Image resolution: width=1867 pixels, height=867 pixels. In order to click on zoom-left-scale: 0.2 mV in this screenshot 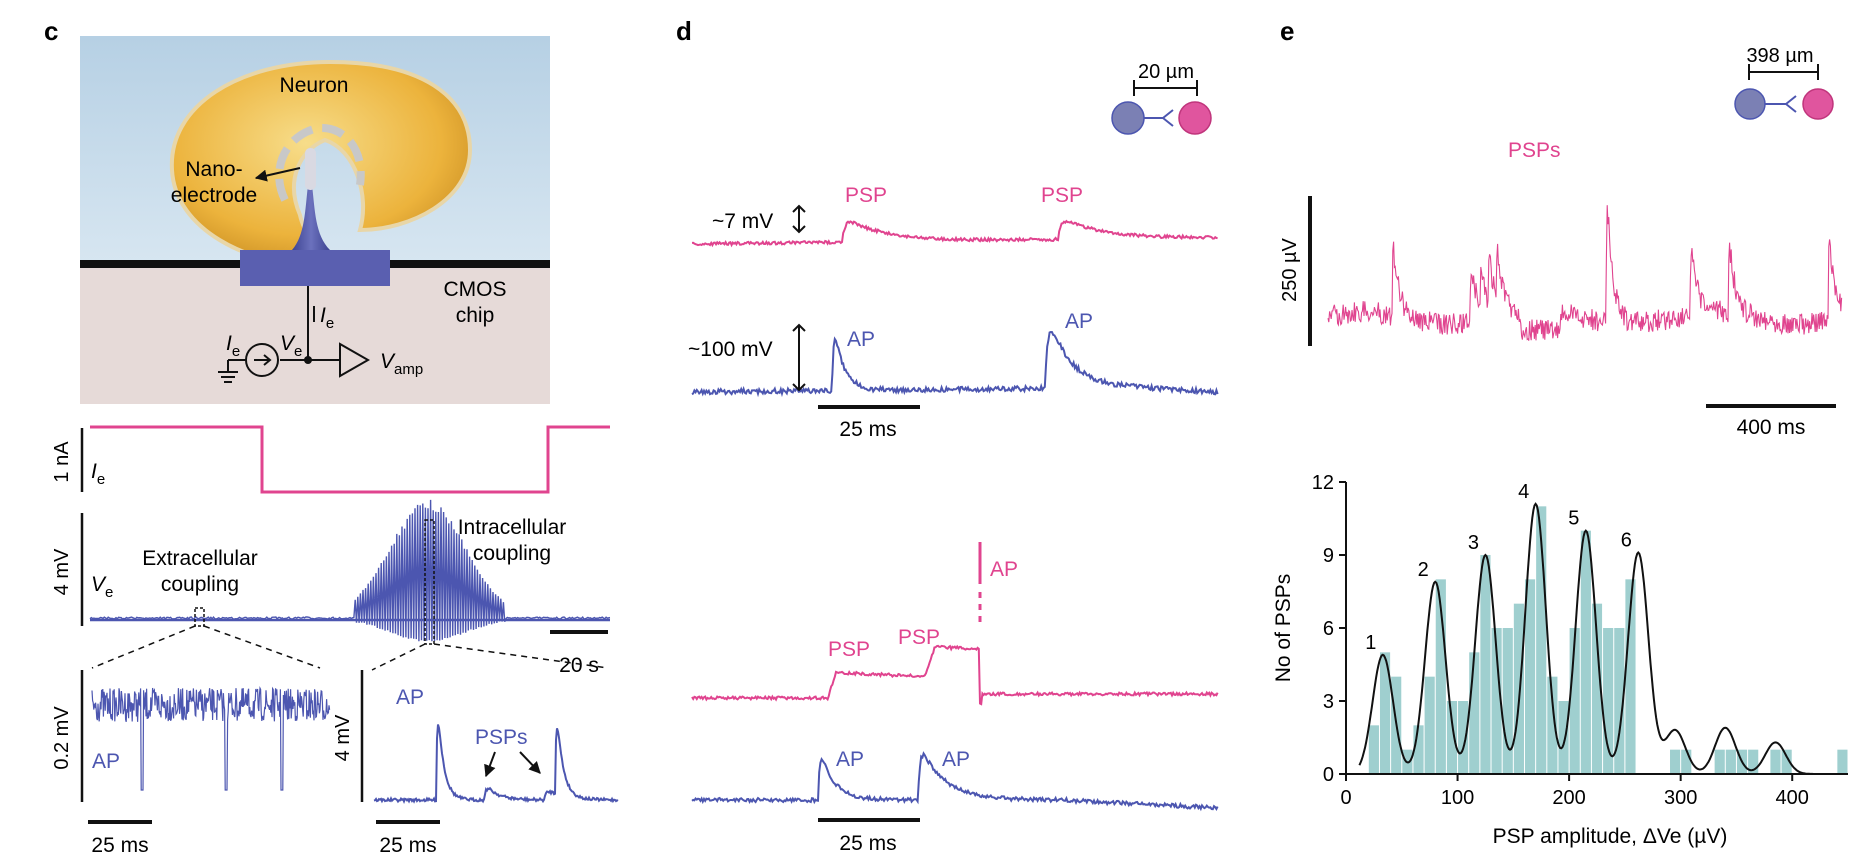, I will do `click(62, 738)`.